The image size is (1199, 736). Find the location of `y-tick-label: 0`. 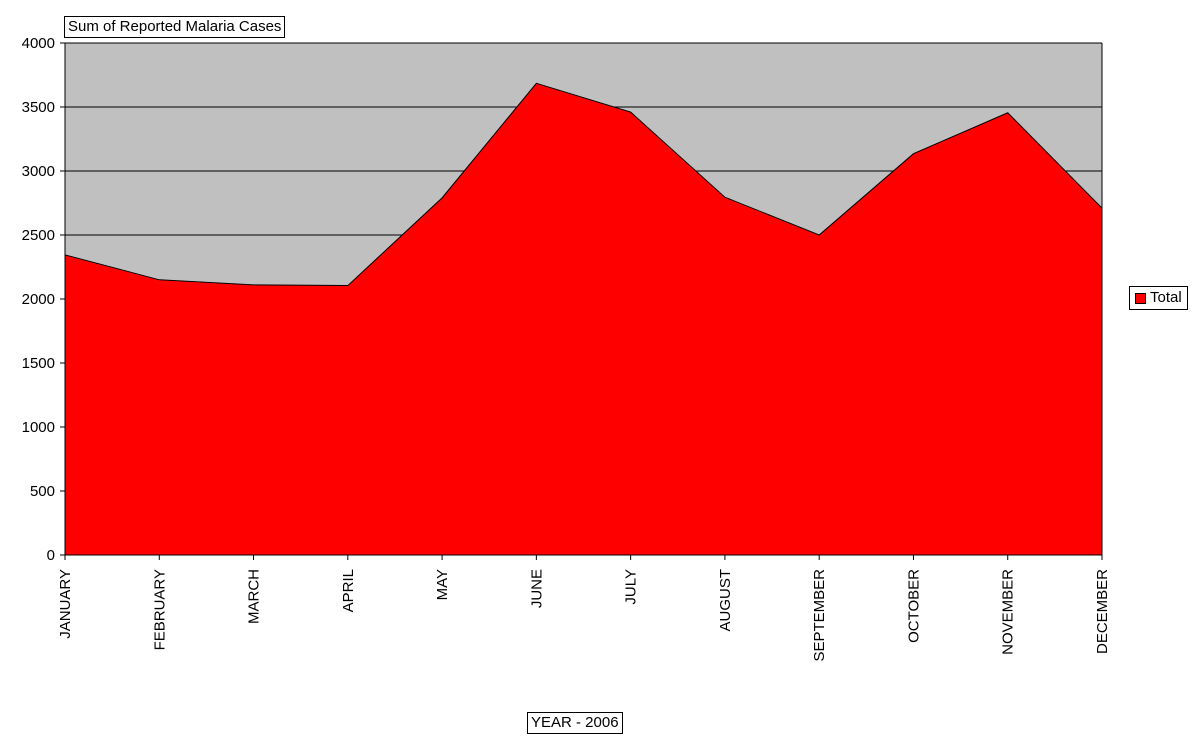

y-tick-label: 0 is located at coordinates (51, 555).